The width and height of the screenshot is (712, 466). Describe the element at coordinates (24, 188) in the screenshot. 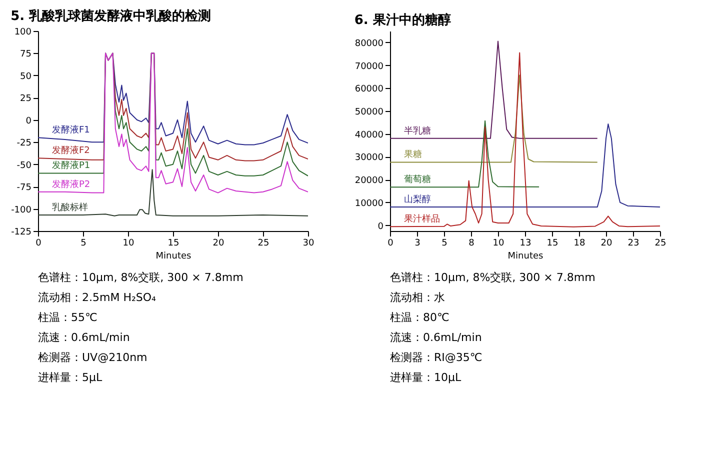

I see `y-tick-label: -75` at that location.